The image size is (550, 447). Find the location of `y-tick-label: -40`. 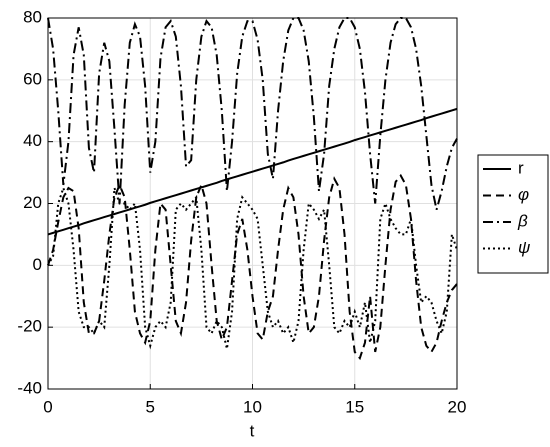

y-tick-label: -40 is located at coordinates (29, 387).